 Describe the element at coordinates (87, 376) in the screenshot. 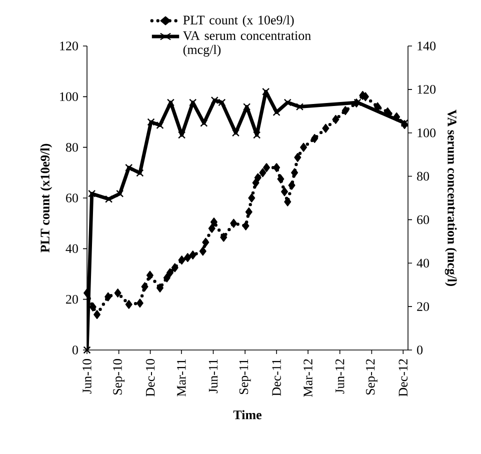

I see `x-tick-label: Jun-10` at that location.